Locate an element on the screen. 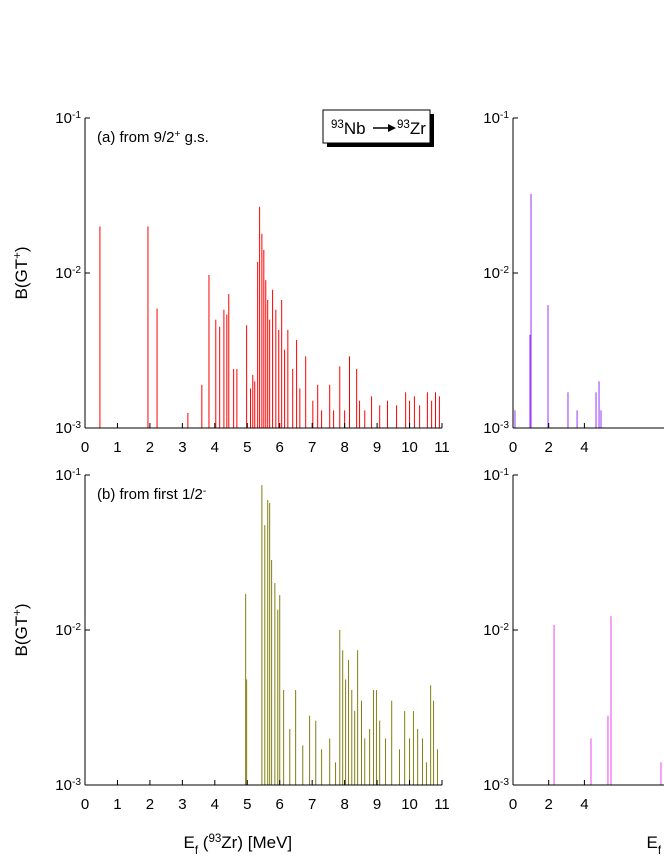 The width and height of the screenshot is (664, 860). text-part: - is located at coordinates (204, 491).